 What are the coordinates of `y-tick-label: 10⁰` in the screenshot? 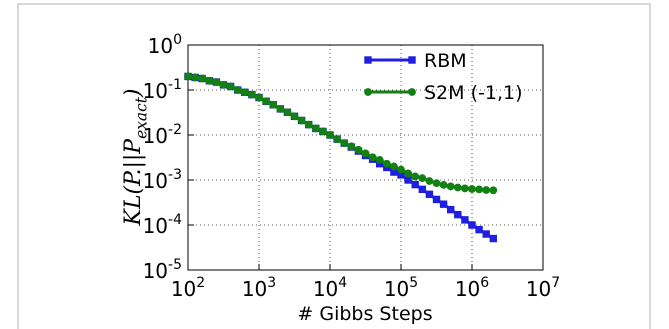 It's located at (165, 45).